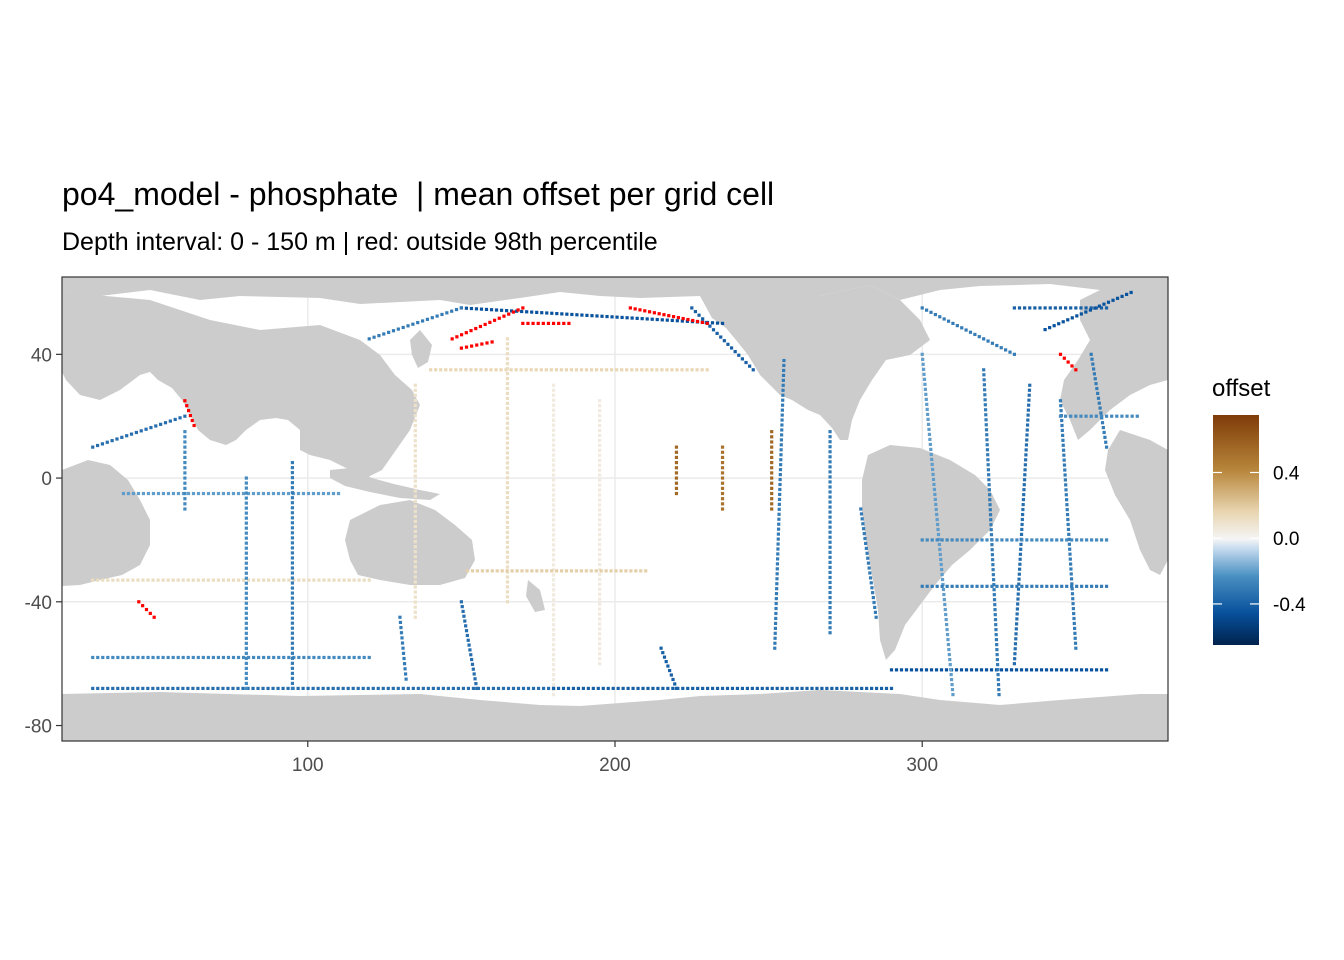 The height and width of the screenshot is (960, 1344). What do you see at coordinates (1136, 502) in the screenshot?
I see `land-africa-east` at bounding box center [1136, 502].